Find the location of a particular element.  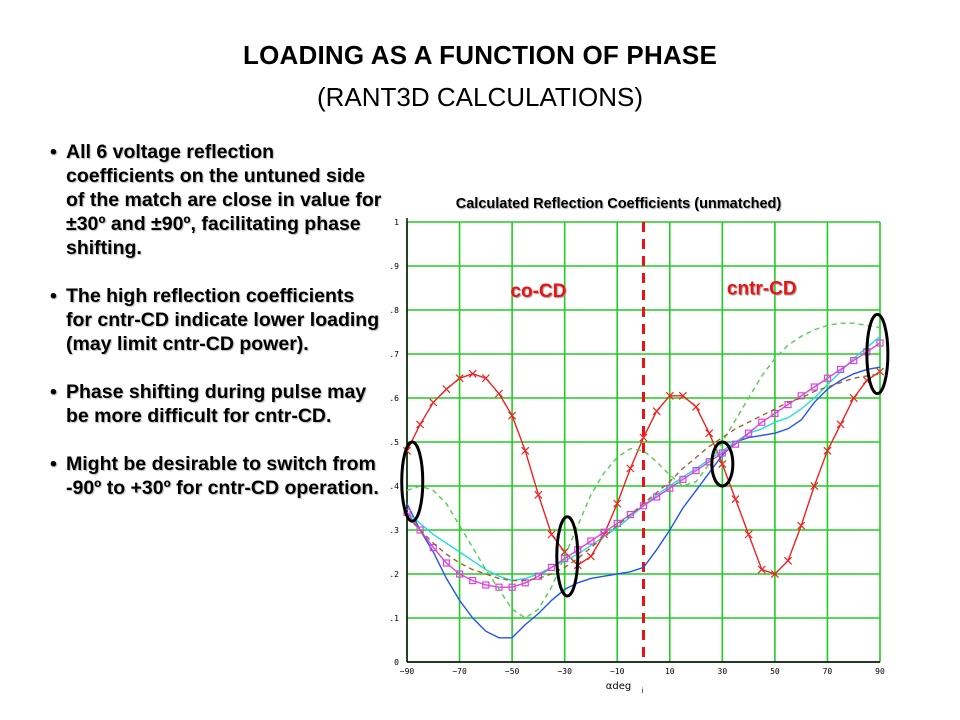

slide-title: LOADING AS A FUNCTION OF PHASE is located at coordinates (480, 55).